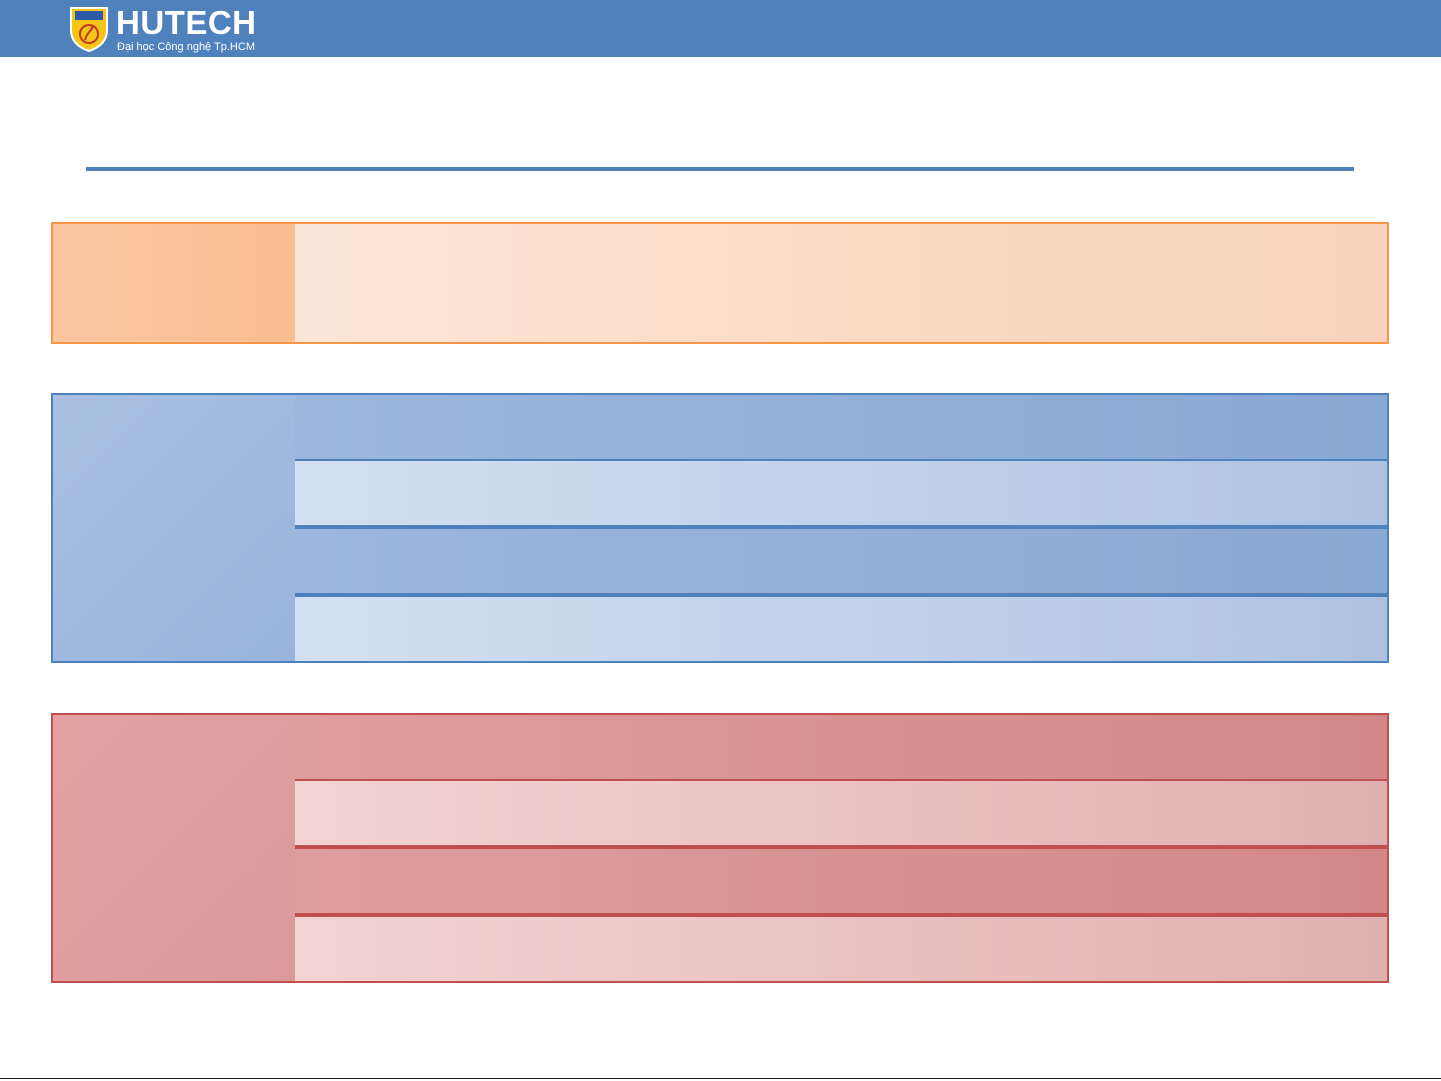 The image size is (1441, 1081). I want to click on orange-table, so click(720, 283).